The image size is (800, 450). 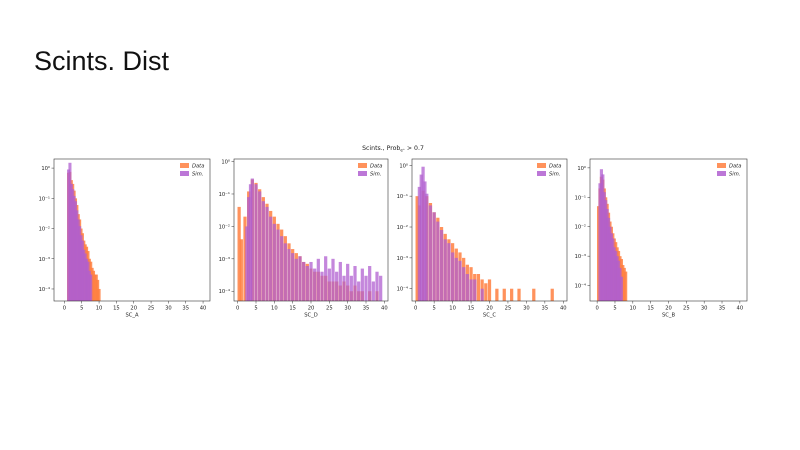 I want to click on figure-suptitle-sub: e⁺, so click(x=402, y=150).